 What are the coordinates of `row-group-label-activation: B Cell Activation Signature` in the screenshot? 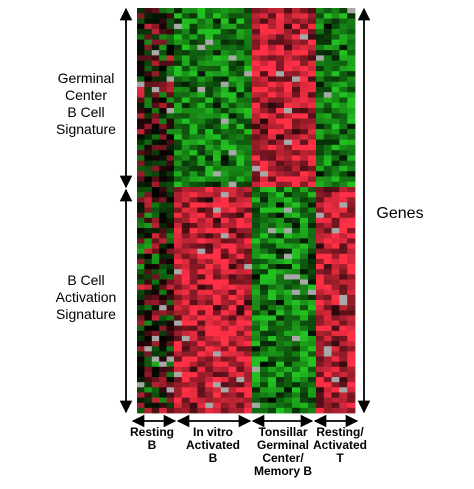 It's located at (86, 297).